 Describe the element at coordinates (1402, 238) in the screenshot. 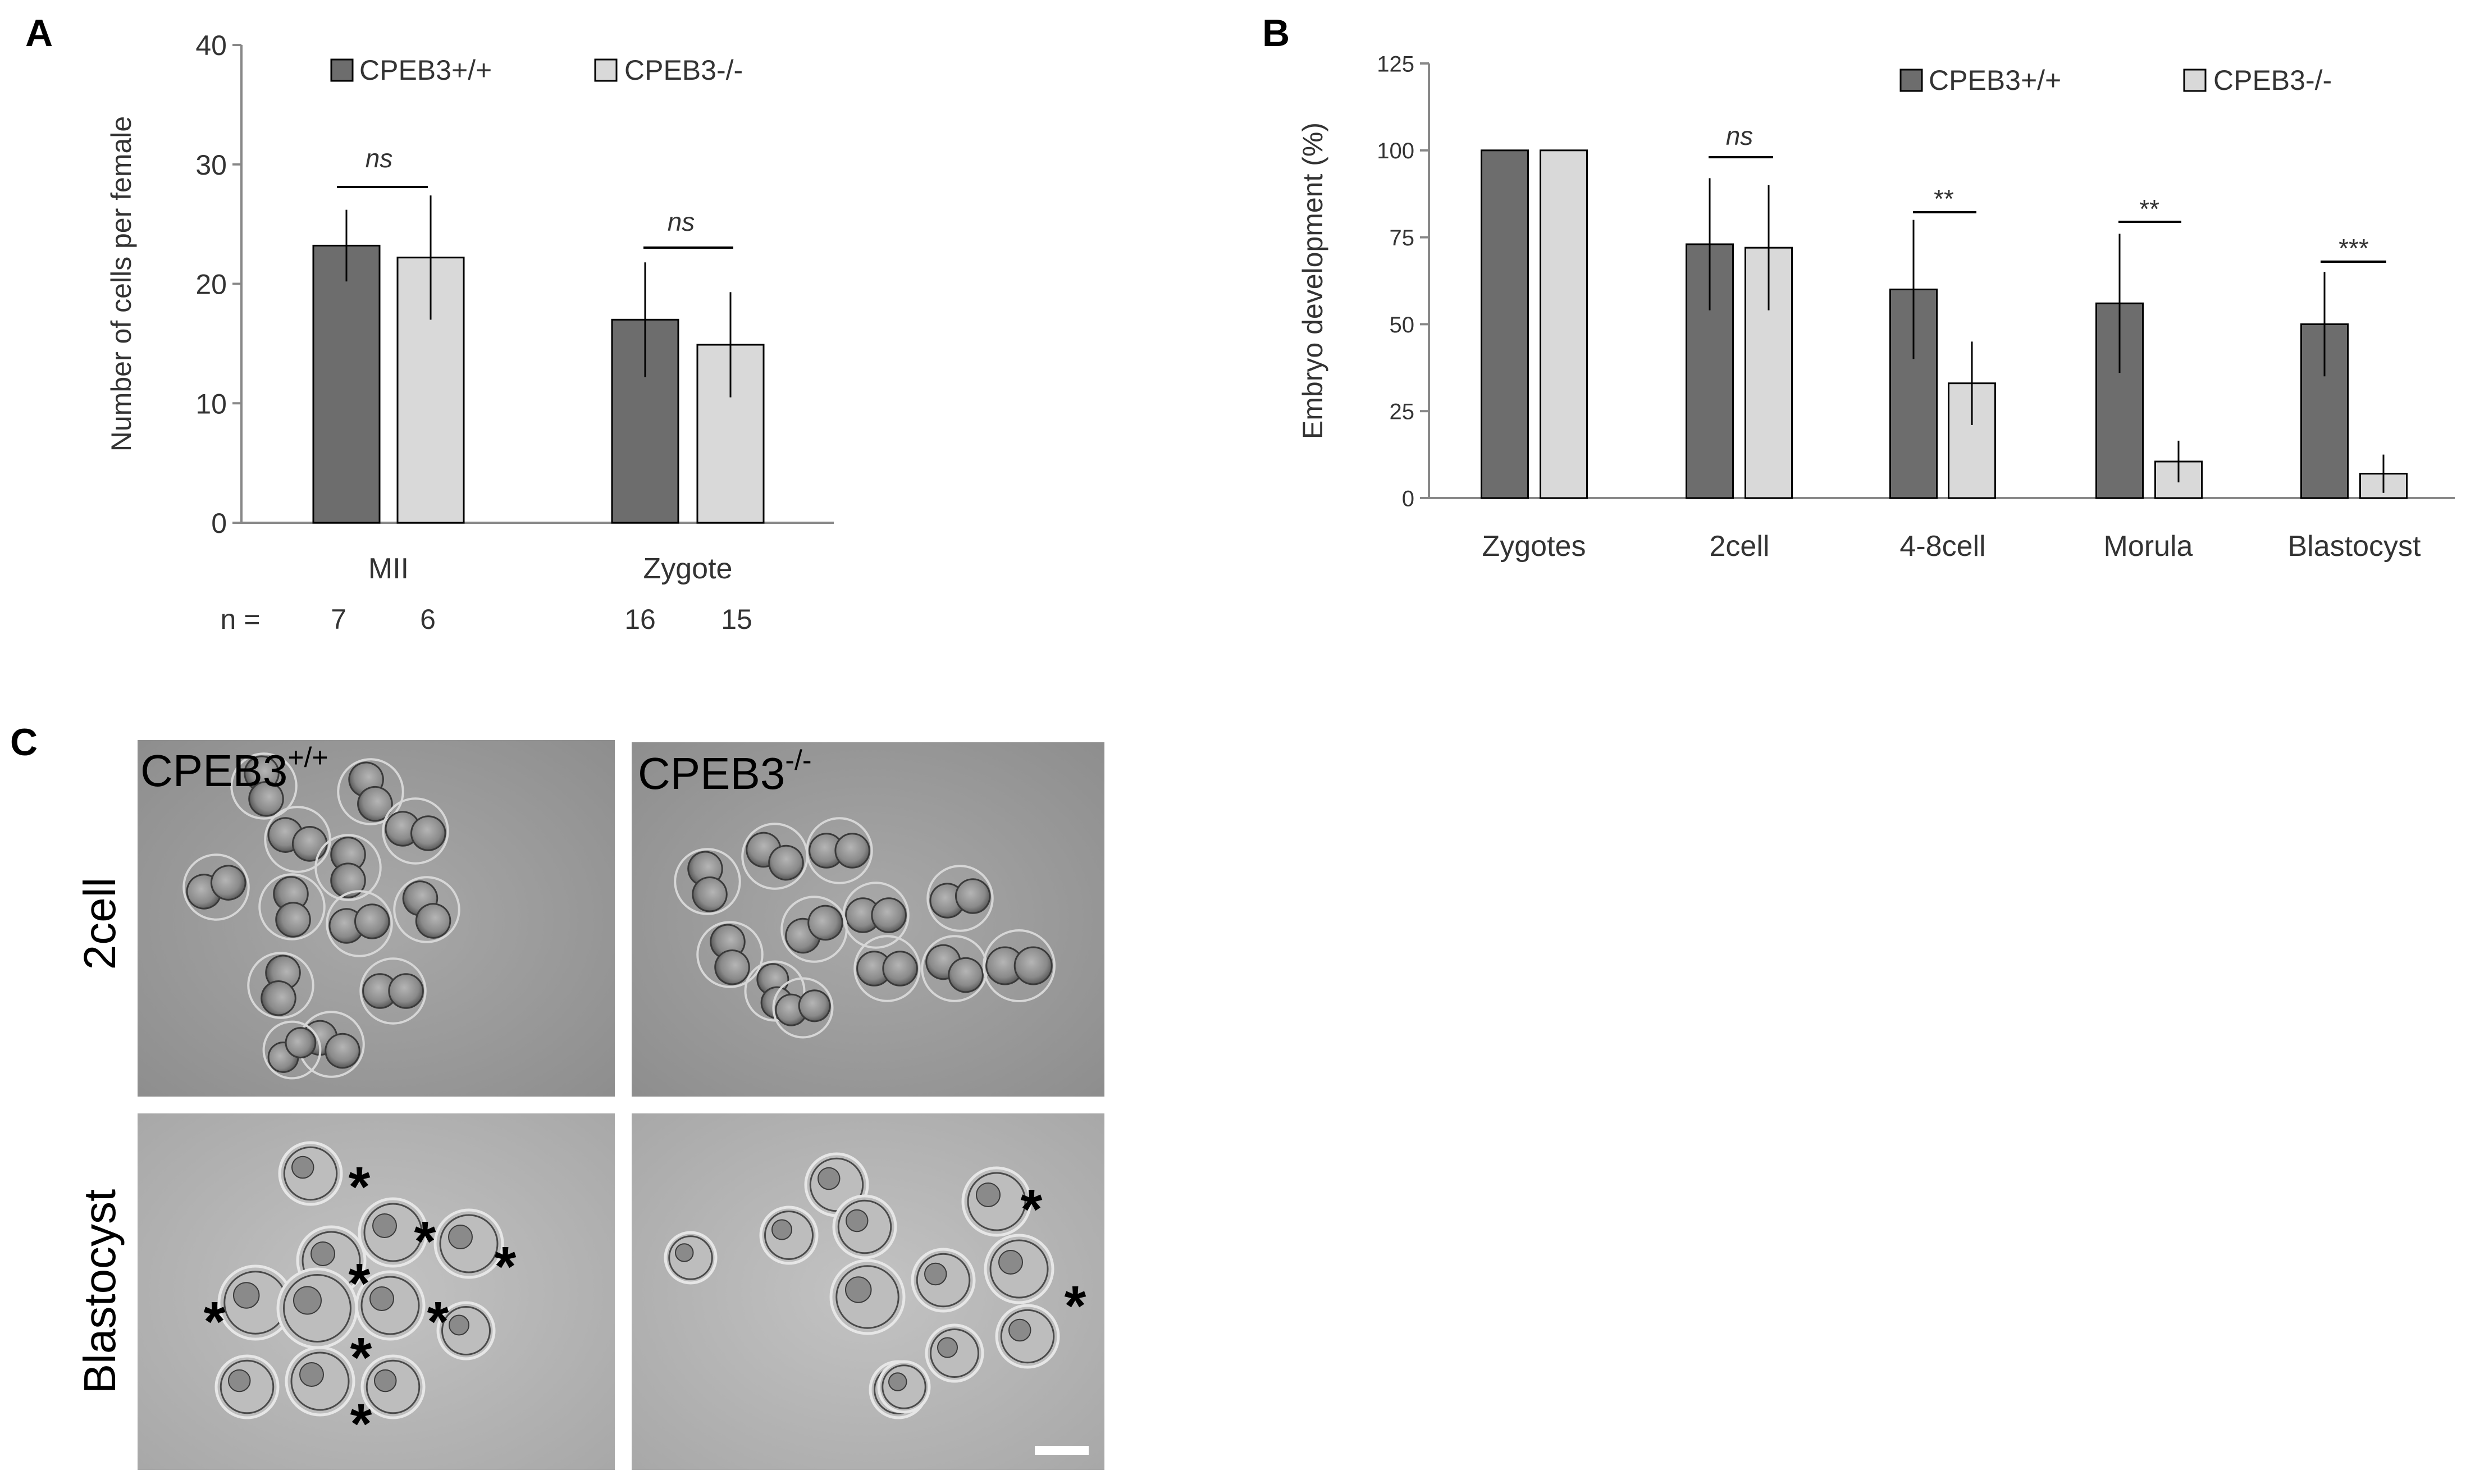

I see `panel-b-y-tick-label: 75` at that location.